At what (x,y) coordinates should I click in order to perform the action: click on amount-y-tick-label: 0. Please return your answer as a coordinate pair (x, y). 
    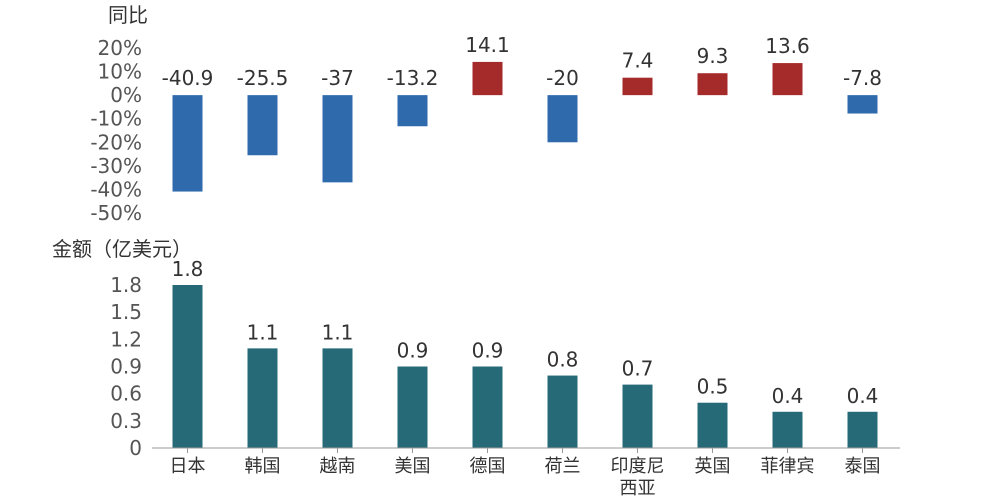
    Looking at the image, I should click on (135, 448).